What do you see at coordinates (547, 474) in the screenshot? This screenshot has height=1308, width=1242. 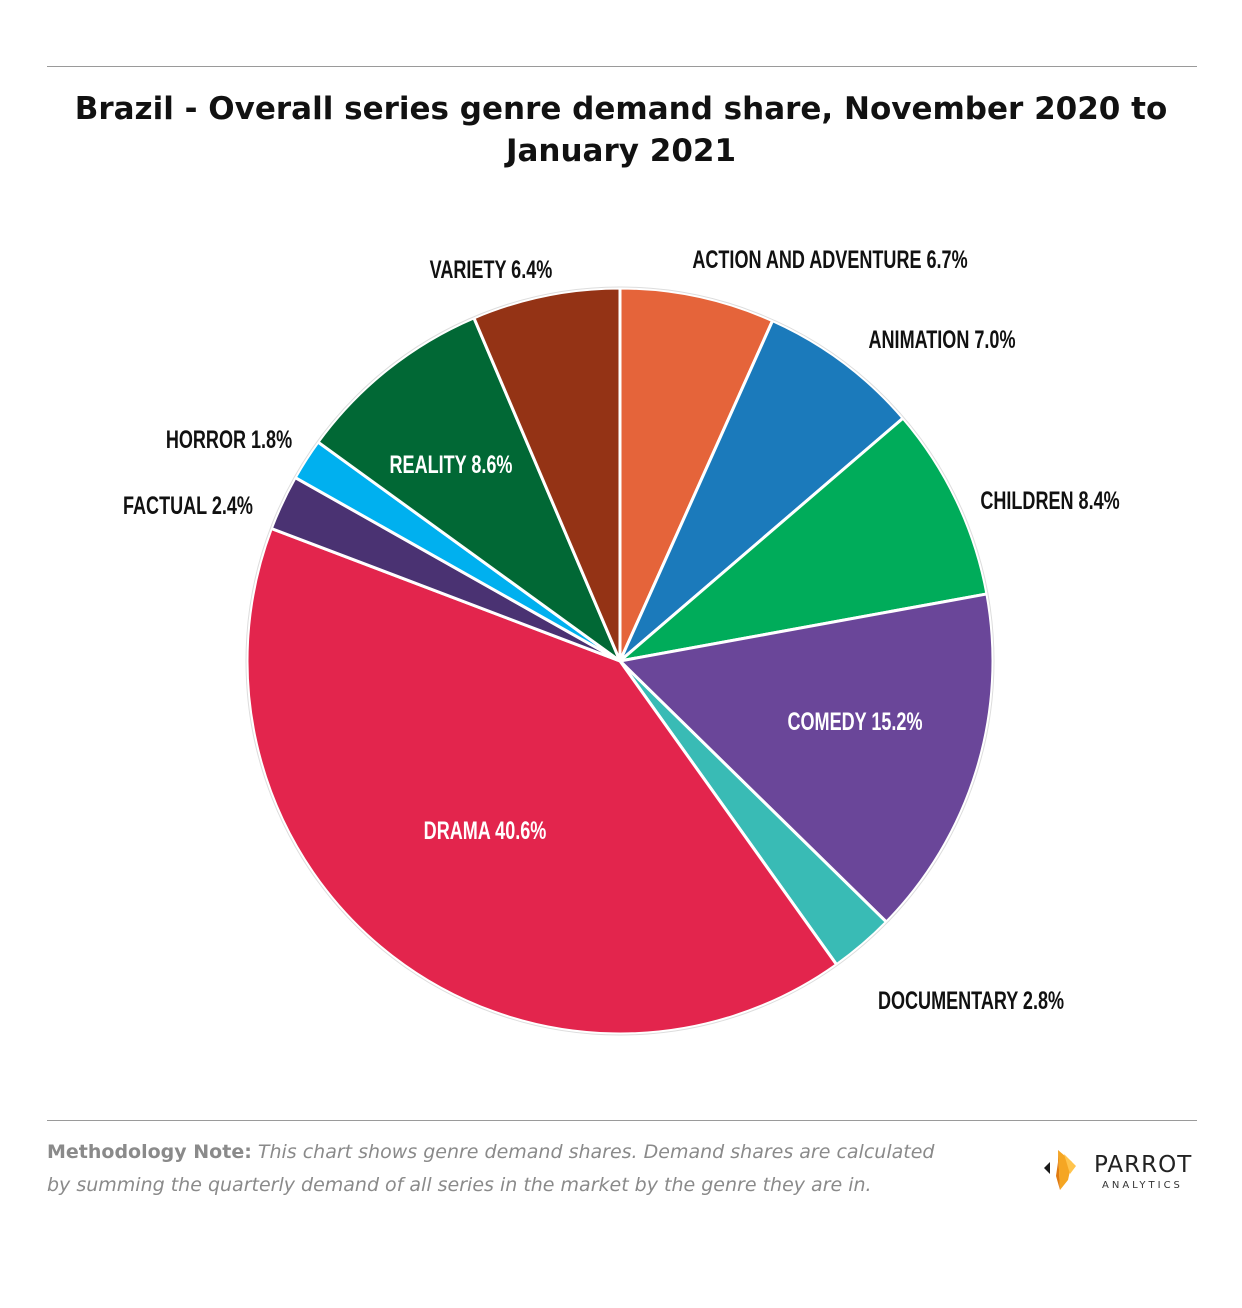 I see `pie-slice-variety` at bounding box center [547, 474].